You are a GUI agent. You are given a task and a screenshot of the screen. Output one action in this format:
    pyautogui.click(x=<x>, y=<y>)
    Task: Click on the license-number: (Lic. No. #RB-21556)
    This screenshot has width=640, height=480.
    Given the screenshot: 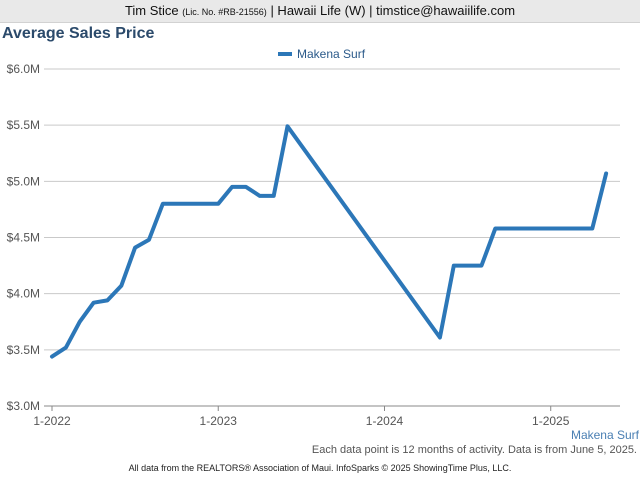 What is the action you would take?
    pyautogui.click(x=224, y=12)
    